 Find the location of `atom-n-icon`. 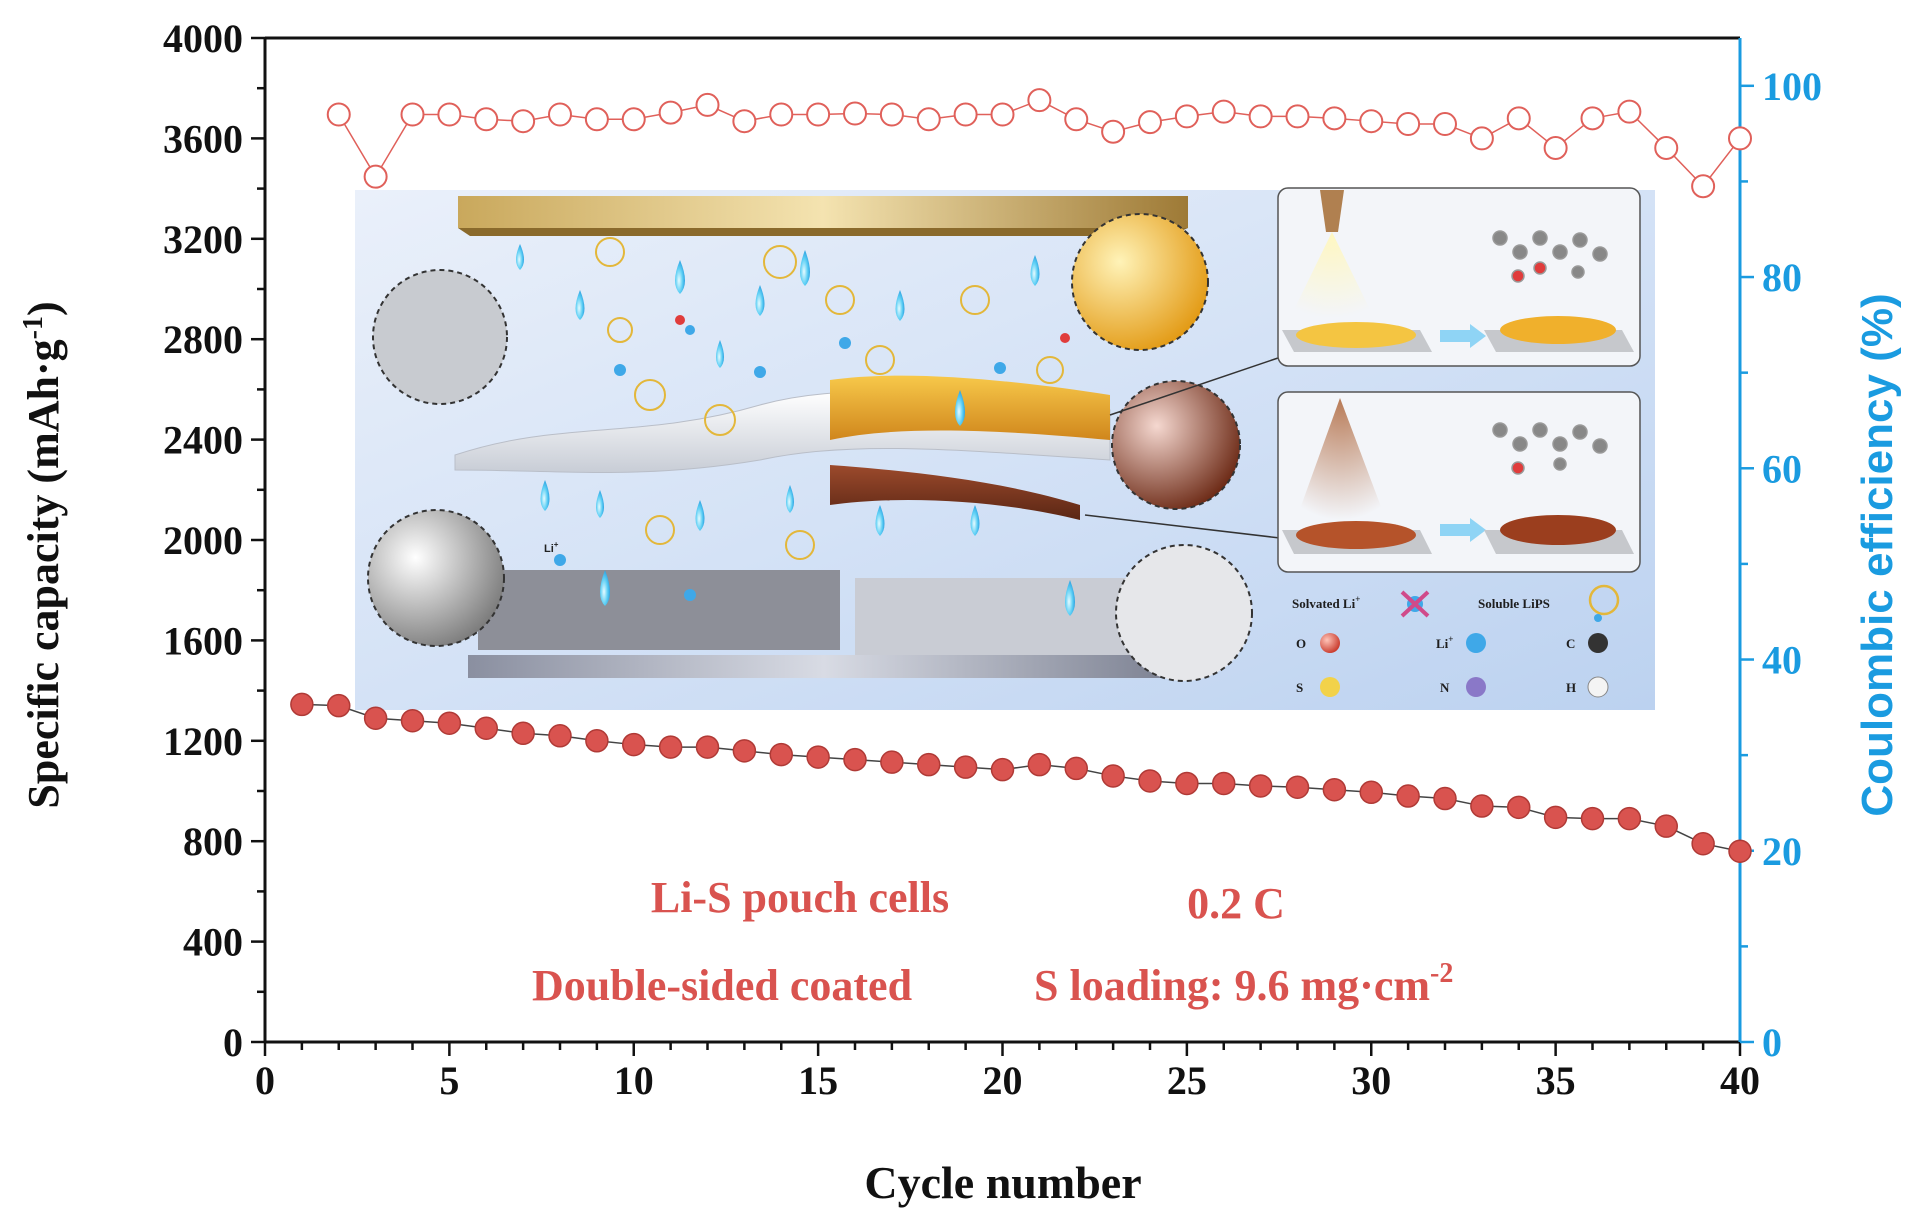

atom-n-icon is located at coordinates (1476, 687).